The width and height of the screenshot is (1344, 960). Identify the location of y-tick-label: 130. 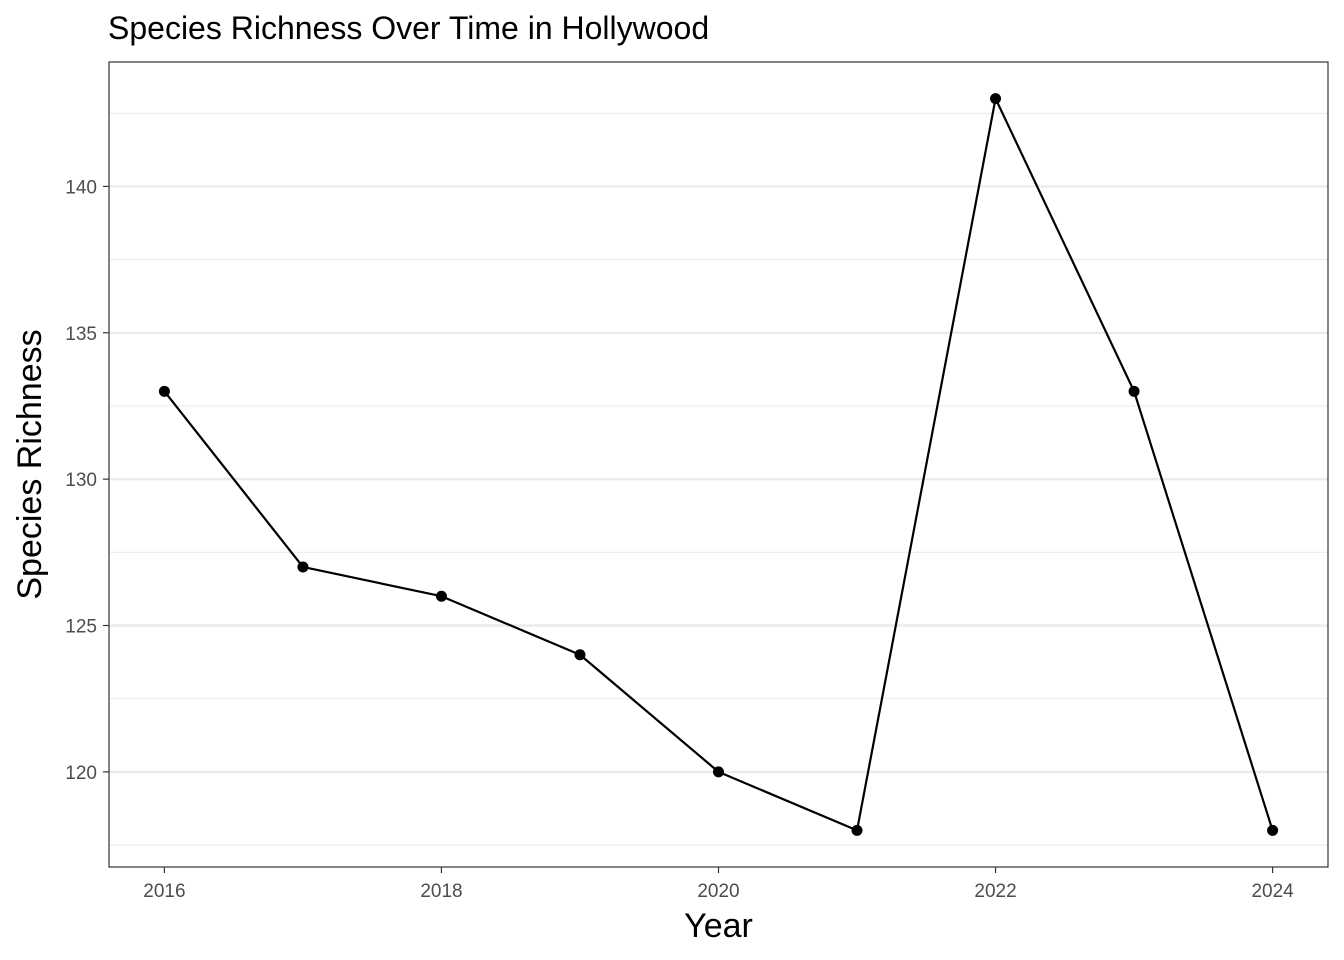
(81, 480).